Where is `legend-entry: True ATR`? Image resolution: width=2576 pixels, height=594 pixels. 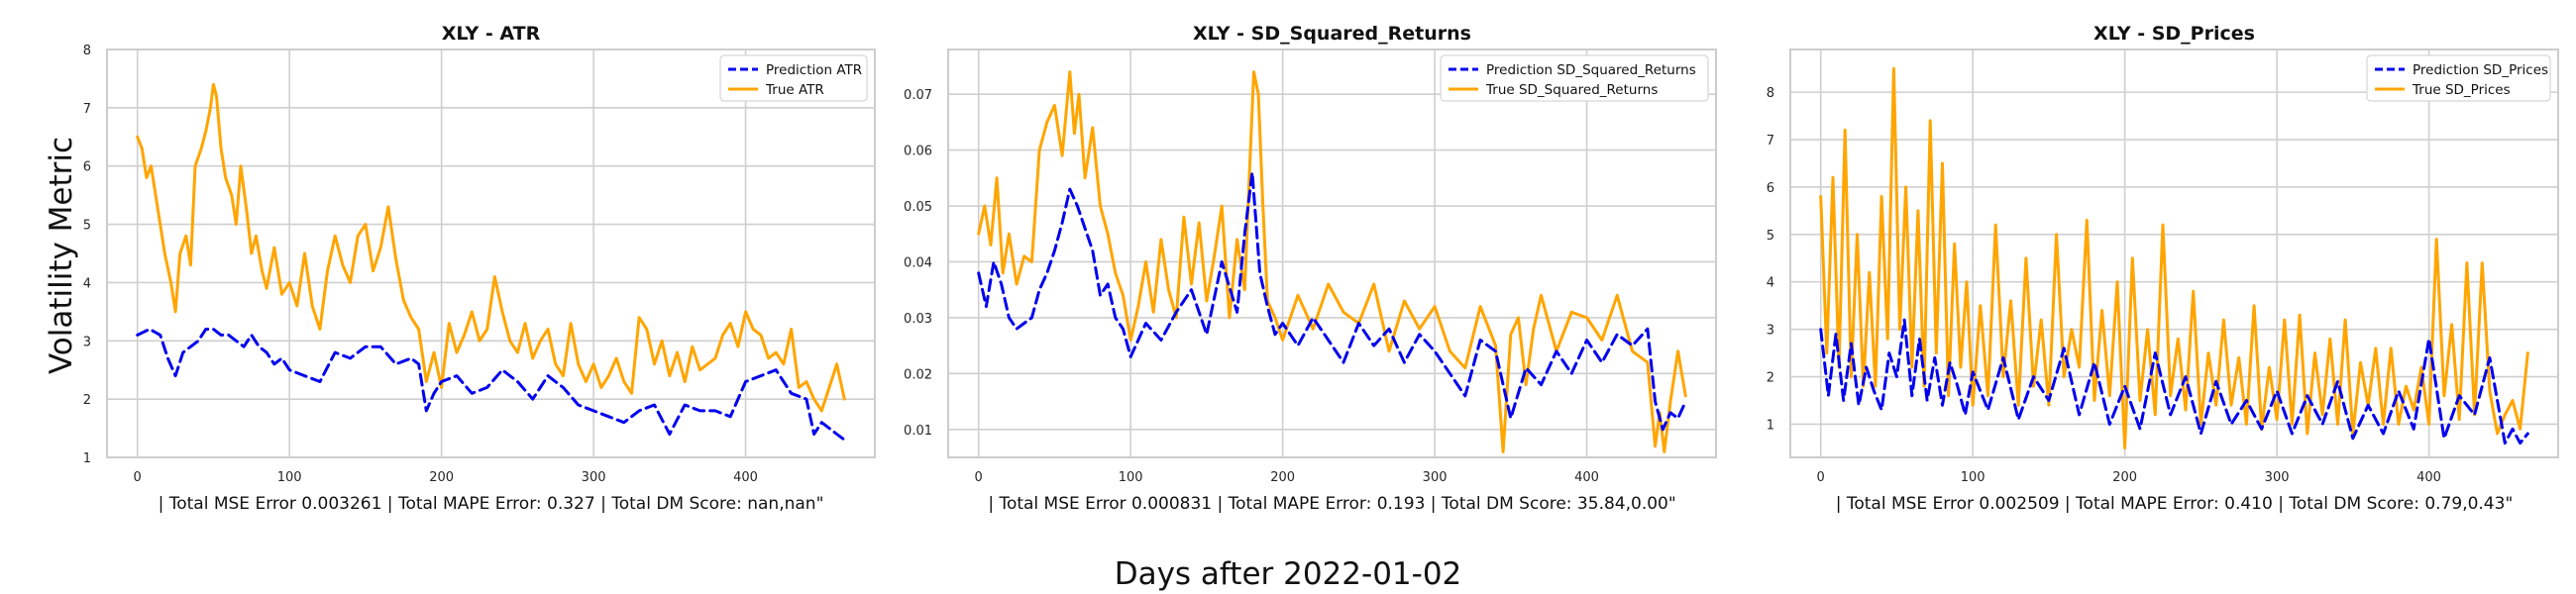
legend-entry: True ATR is located at coordinates (794, 90).